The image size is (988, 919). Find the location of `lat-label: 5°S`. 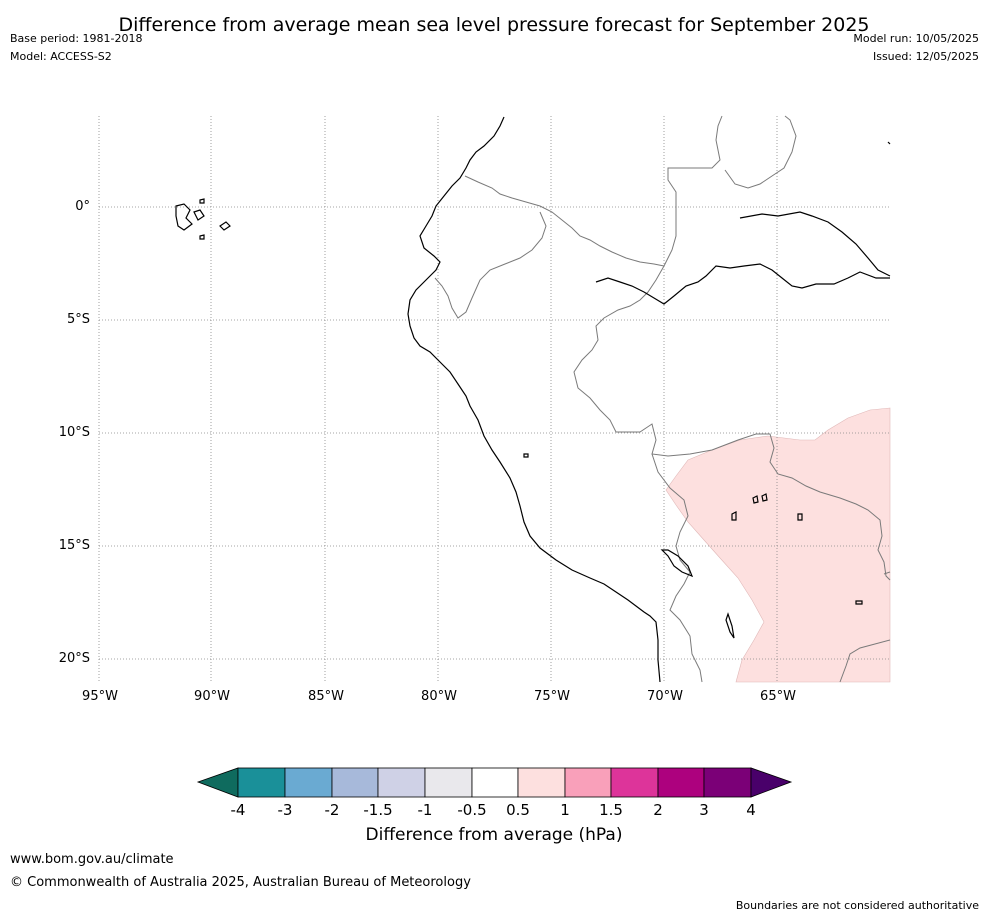

lat-label: 5°S is located at coordinates (78, 319).